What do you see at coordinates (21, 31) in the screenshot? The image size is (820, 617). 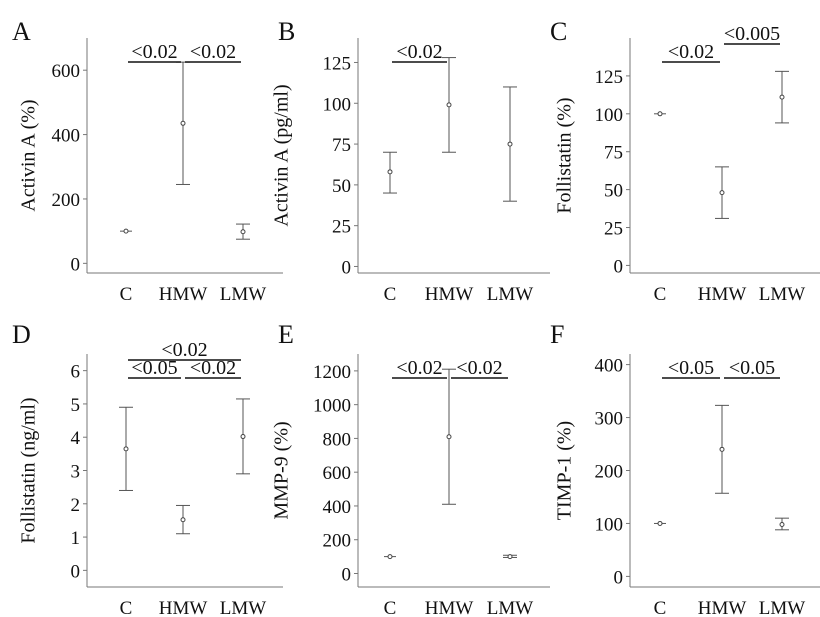 I see `panel-letter: A` at bounding box center [21, 31].